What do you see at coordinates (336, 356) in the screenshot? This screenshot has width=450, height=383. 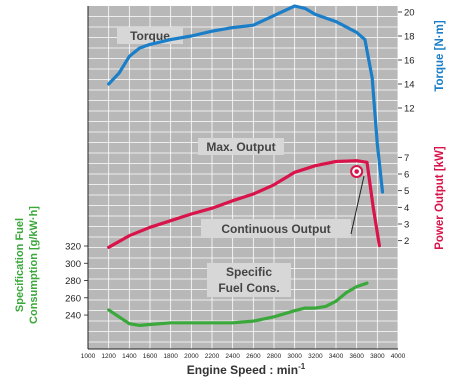 I see `x-tick-label: 3400` at bounding box center [336, 356].